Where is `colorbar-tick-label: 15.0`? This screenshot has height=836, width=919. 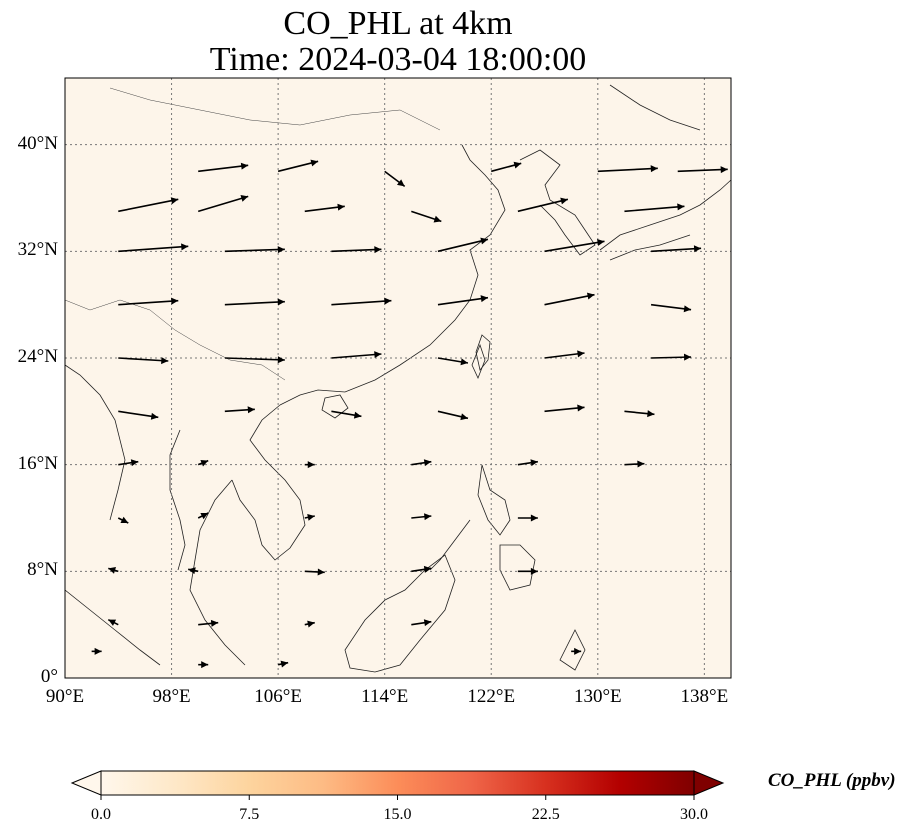 colorbar-tick-label: 15.0 is located at coordinates (397, 814).